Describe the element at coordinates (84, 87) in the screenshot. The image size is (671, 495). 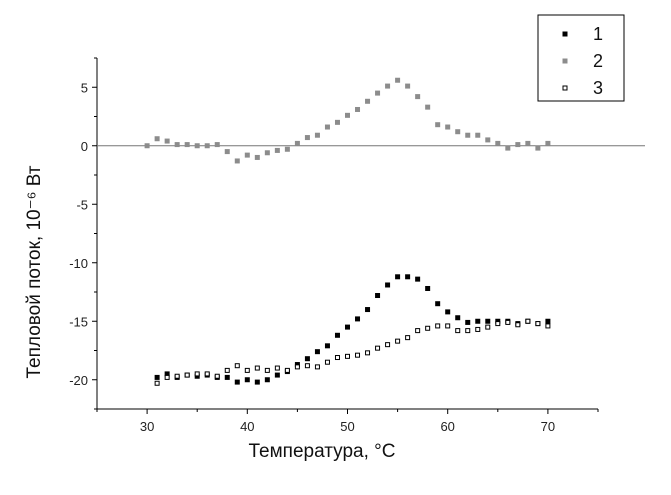
I see `y-tick-label: 5` at that location.